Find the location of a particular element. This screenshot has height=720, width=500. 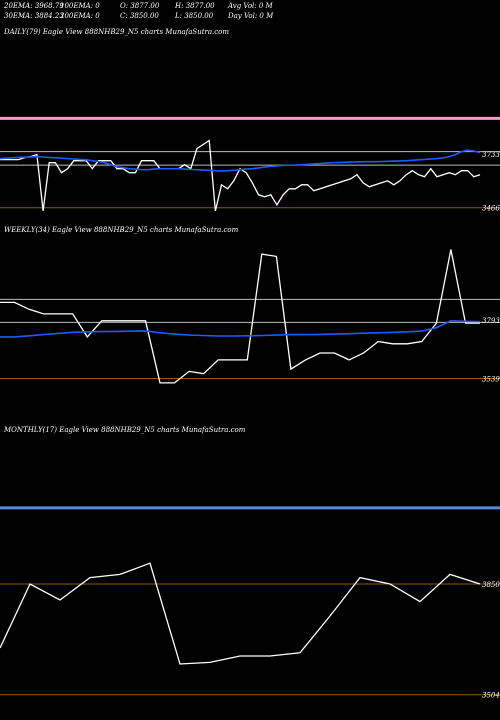

monthly-tick-label-1: 3504 is located at coordinates (491, 696).